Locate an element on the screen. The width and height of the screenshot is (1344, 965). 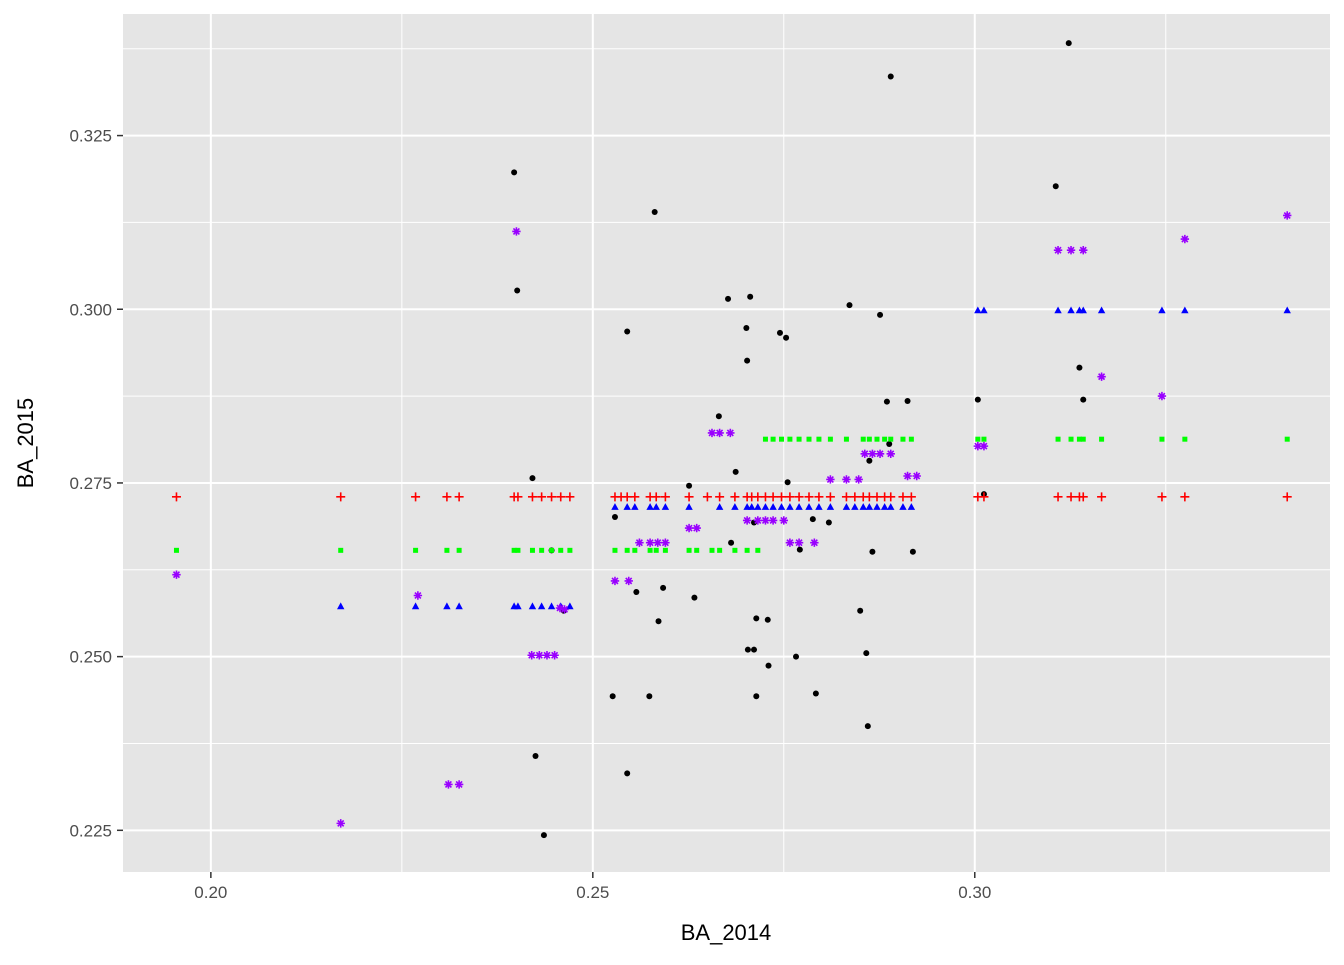
series-plus is located at coordinates (731, 497).